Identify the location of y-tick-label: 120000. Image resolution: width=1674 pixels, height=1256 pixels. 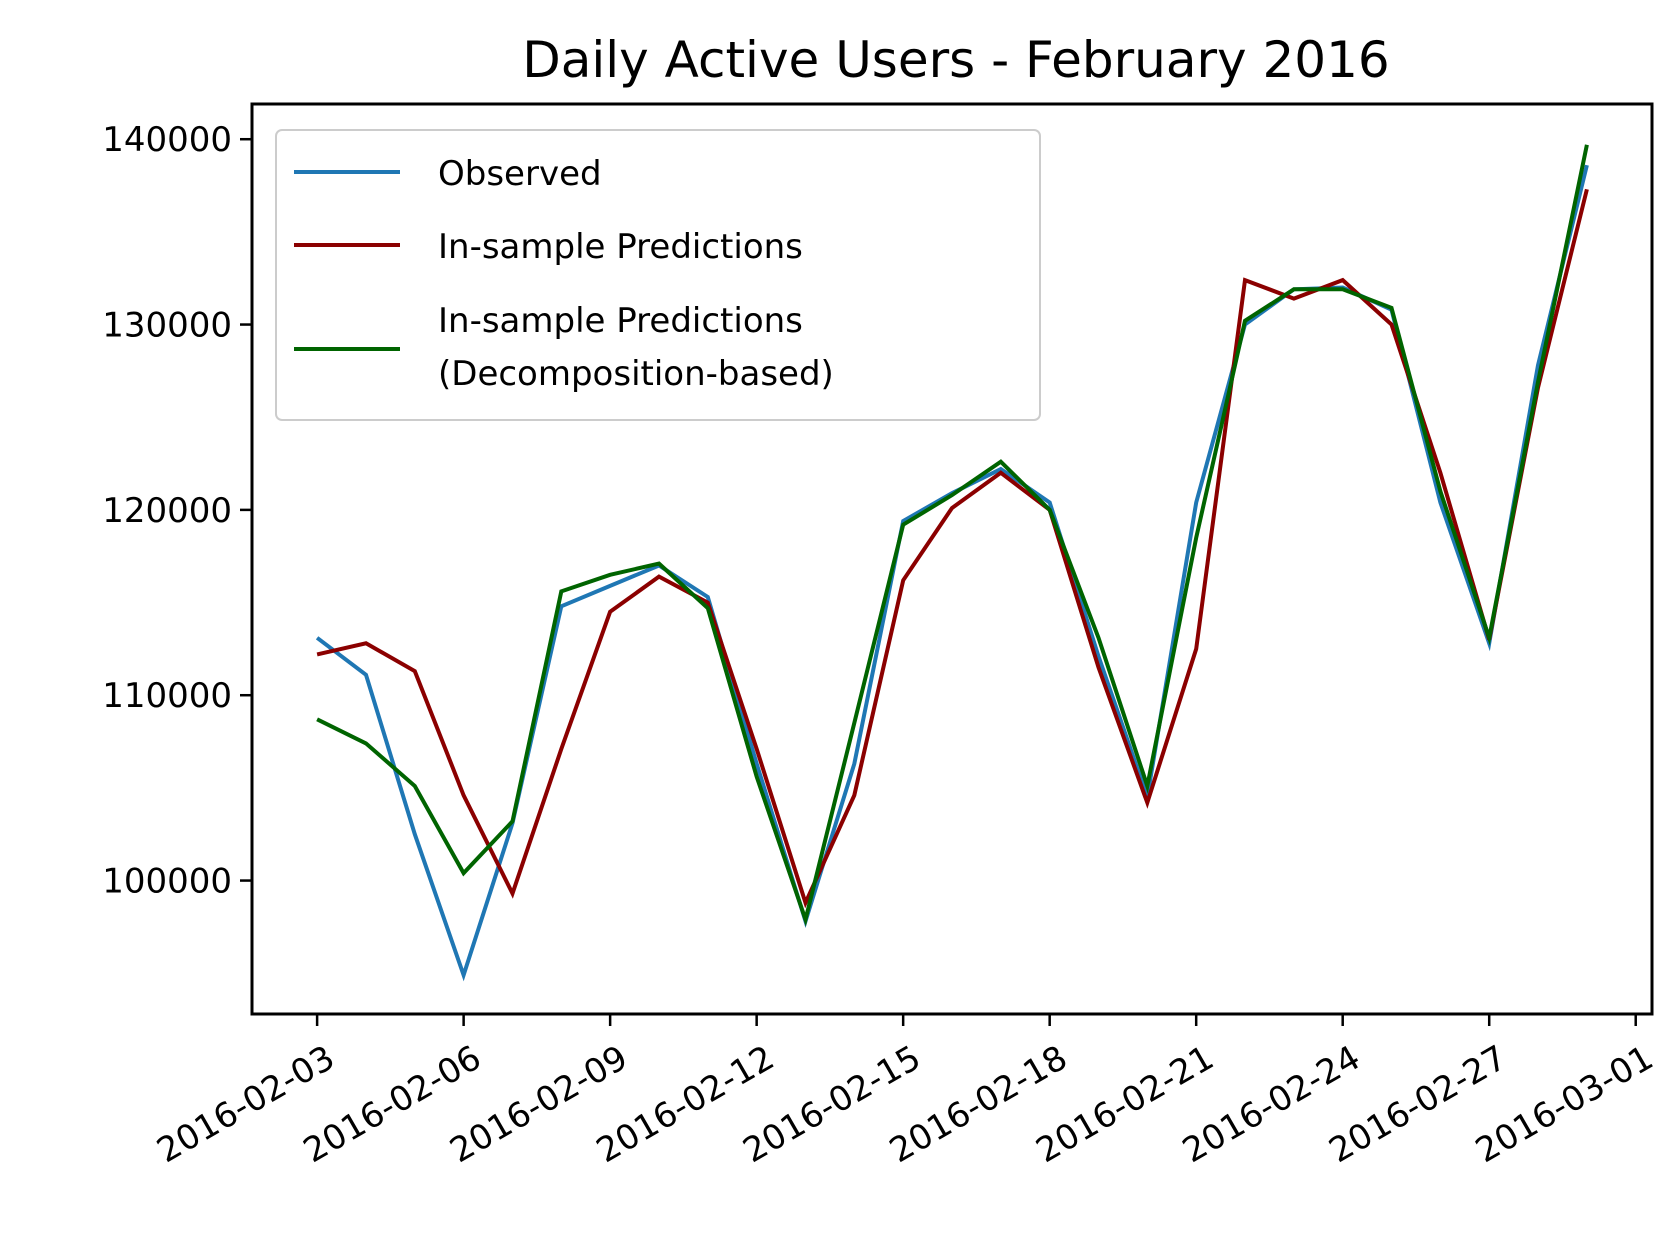
(167, 511).